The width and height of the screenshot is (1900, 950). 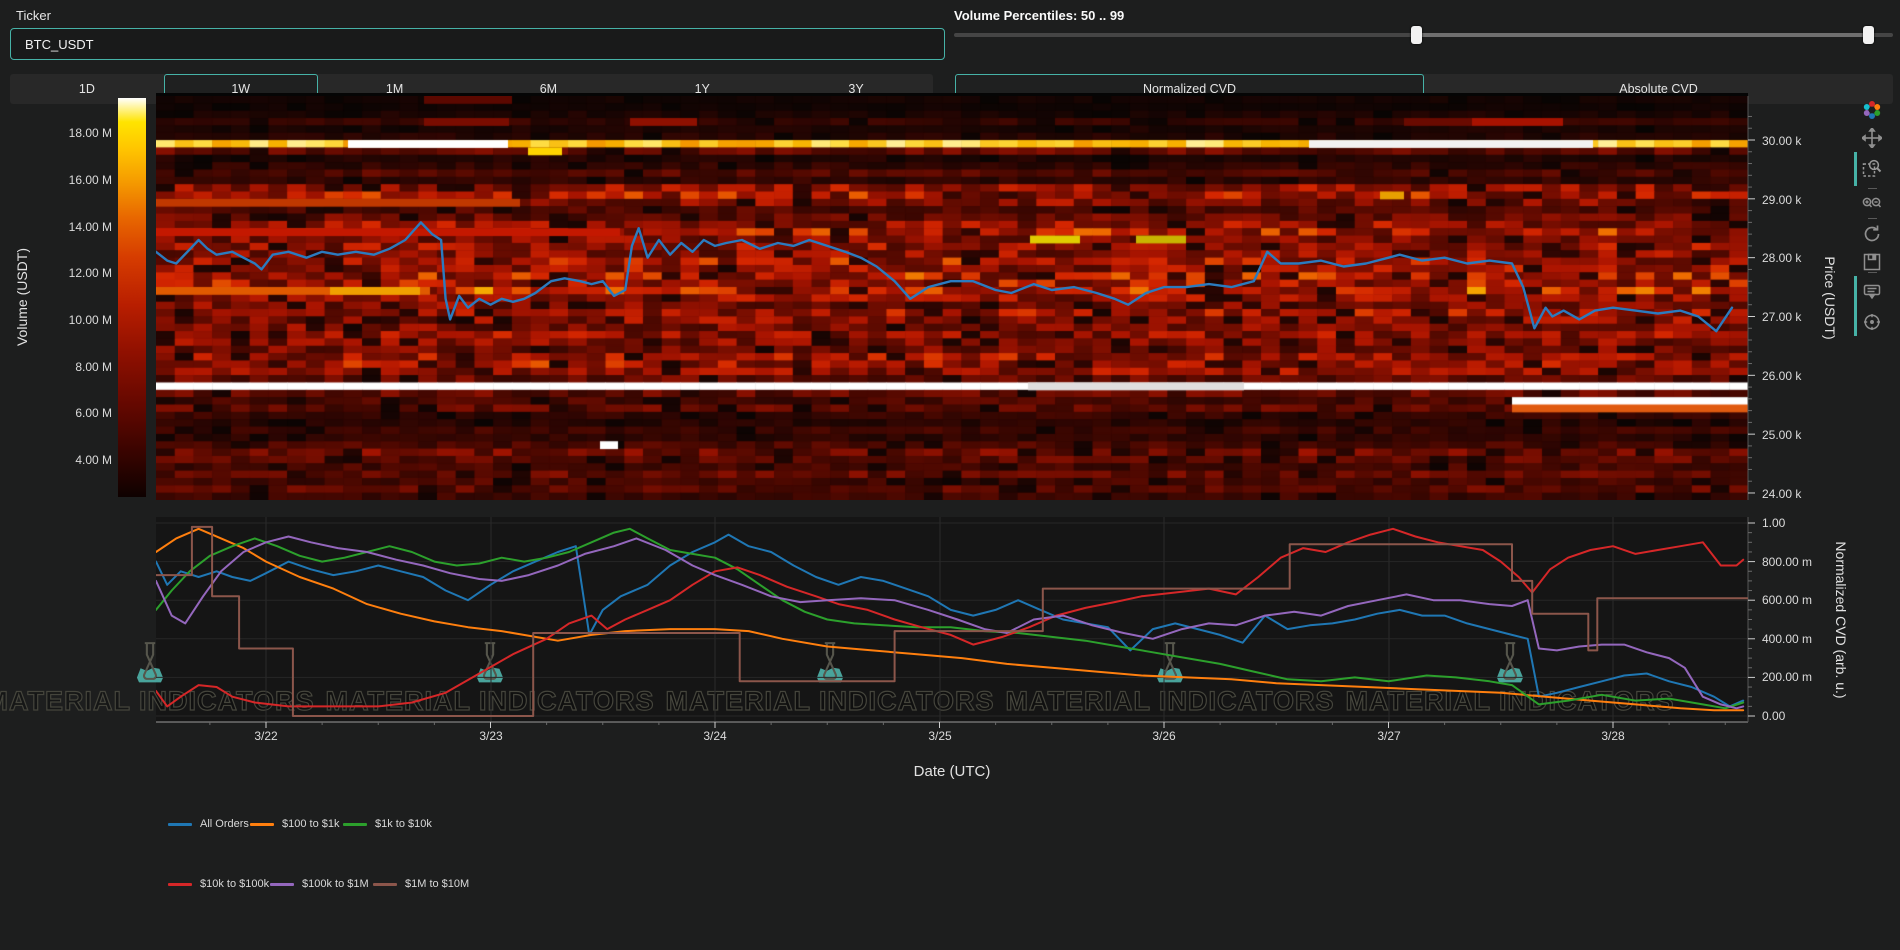 What do you see at coordinates (90, 180) in the screenshot?
I see `volume-tick-label: 16.00 M` at bounding box center [90, 180].